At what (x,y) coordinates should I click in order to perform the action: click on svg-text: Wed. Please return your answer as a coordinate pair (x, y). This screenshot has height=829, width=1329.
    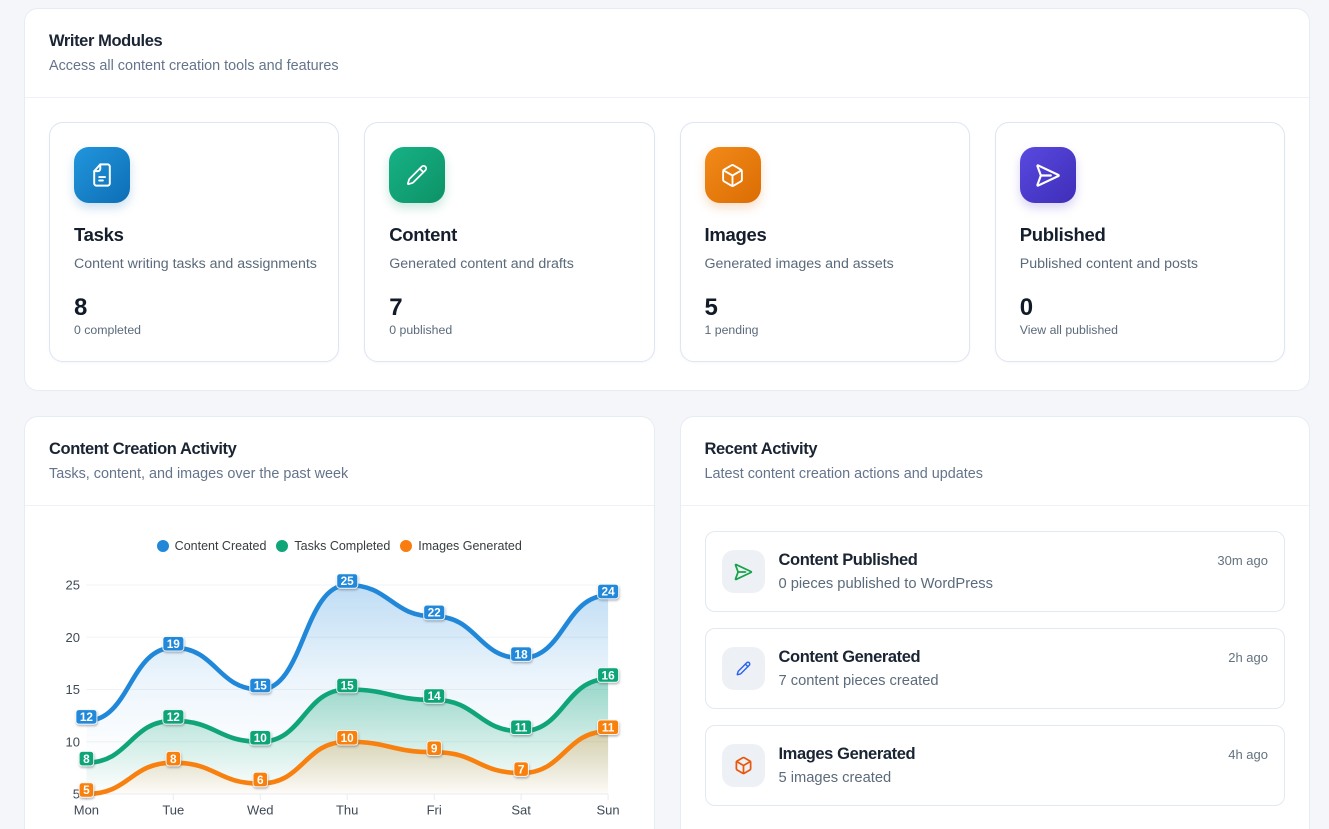
    Looking at the image, I should click on (260, 810).